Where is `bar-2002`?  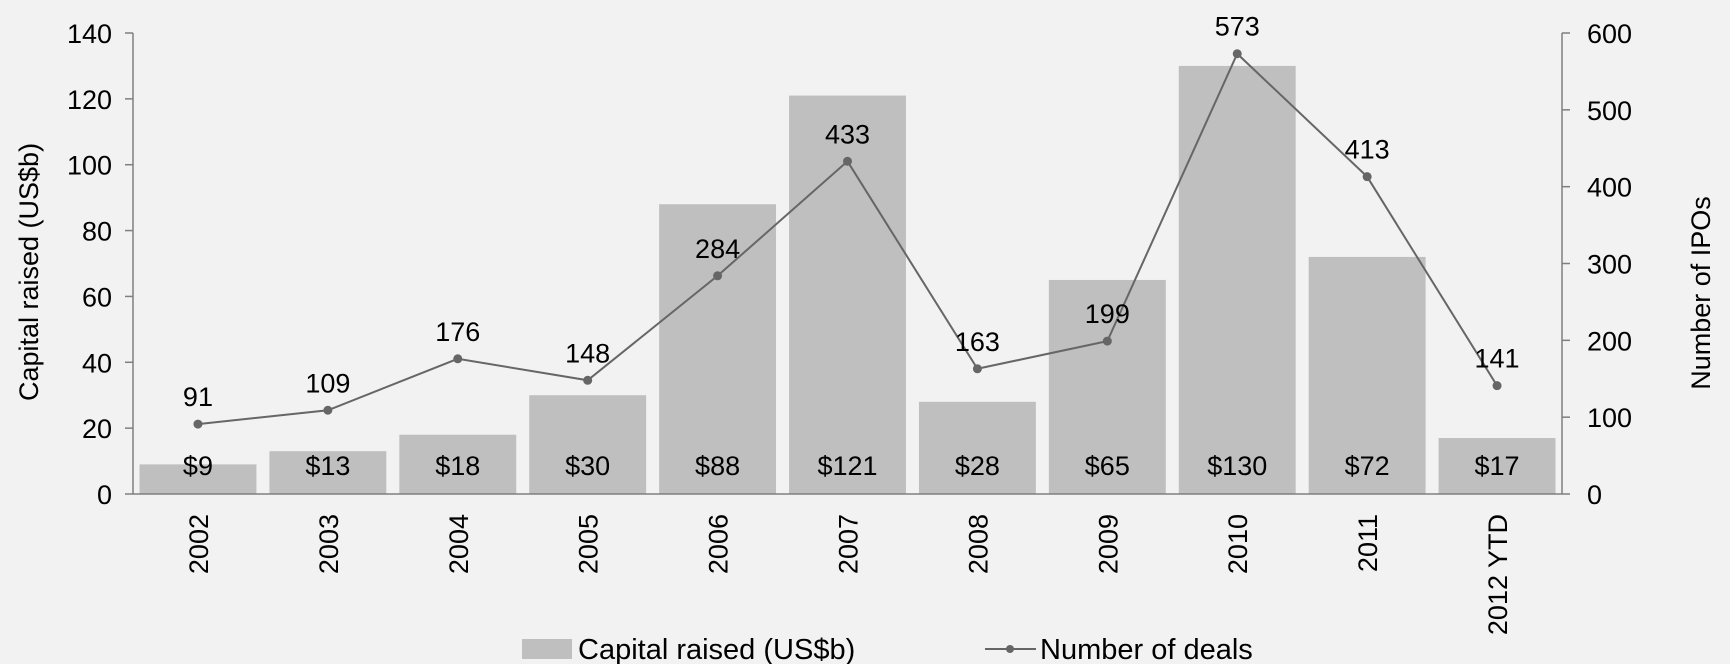 bar-2002 is located at coordinates (198, 479).